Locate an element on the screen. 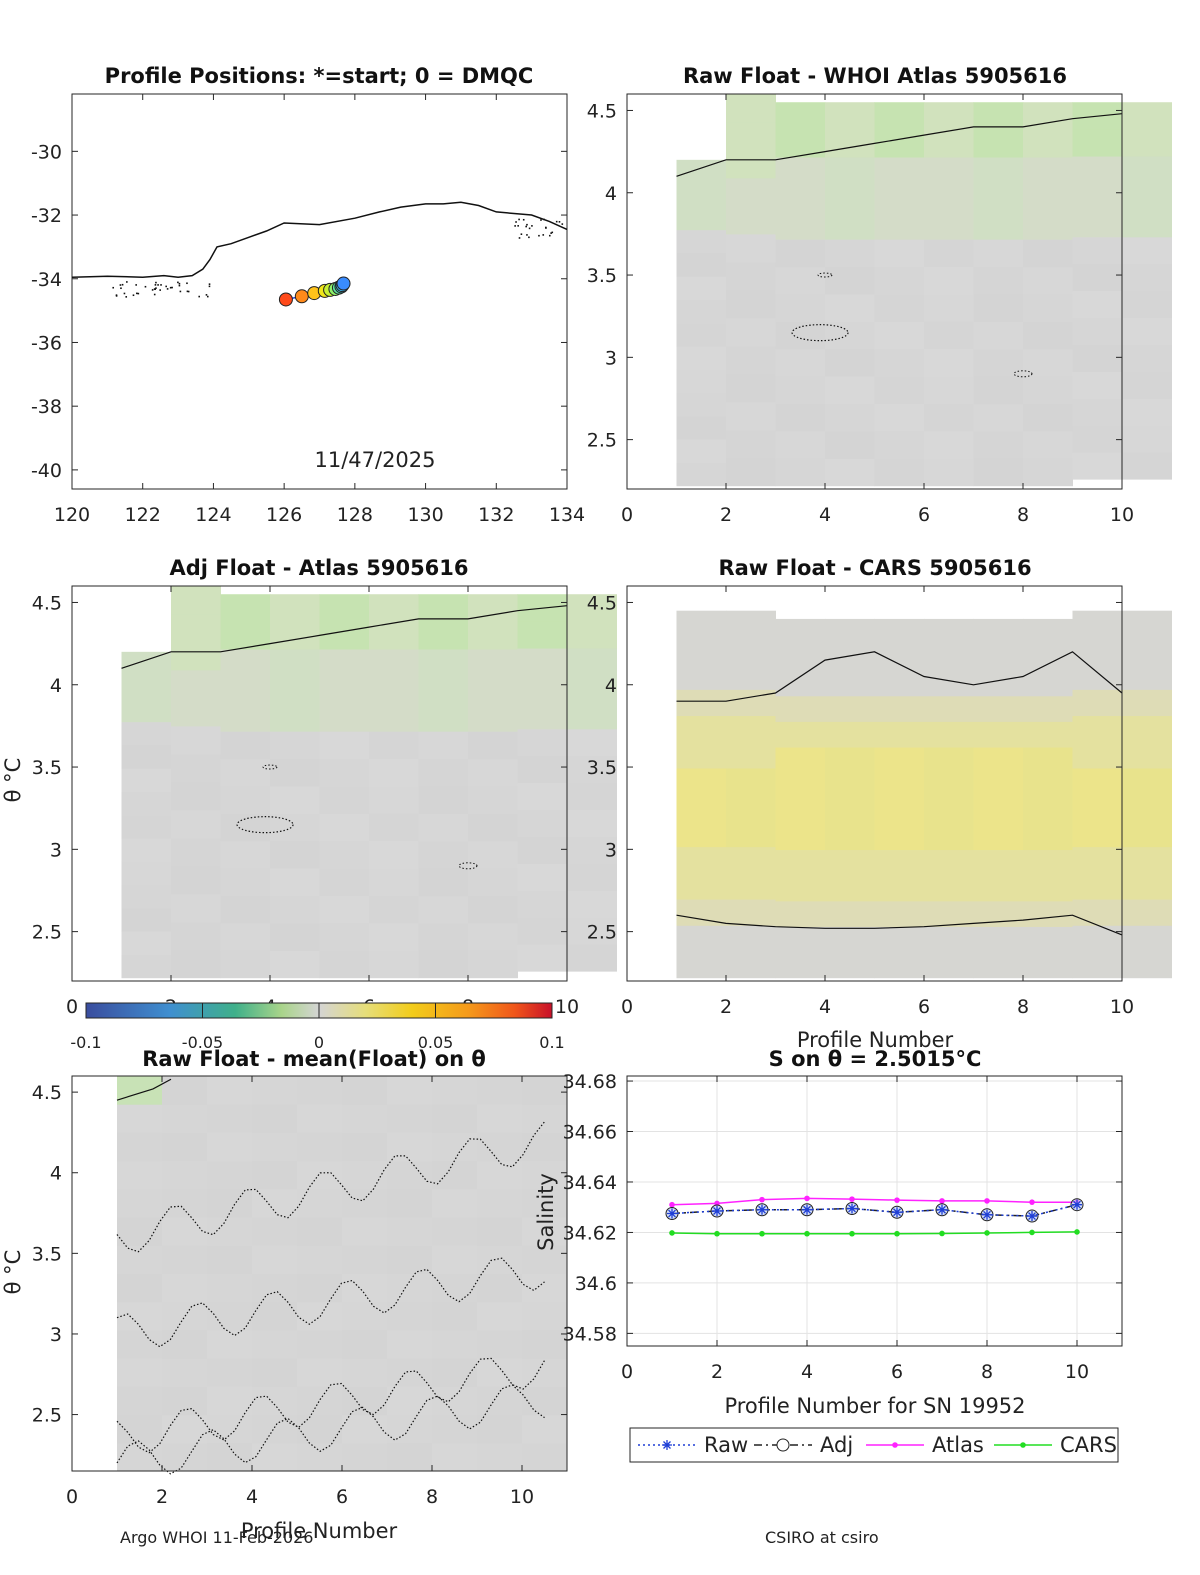 The width and height of the screenshot is (1200, 1575). raw-cars-axes-box is located at coordinates (874, 783).